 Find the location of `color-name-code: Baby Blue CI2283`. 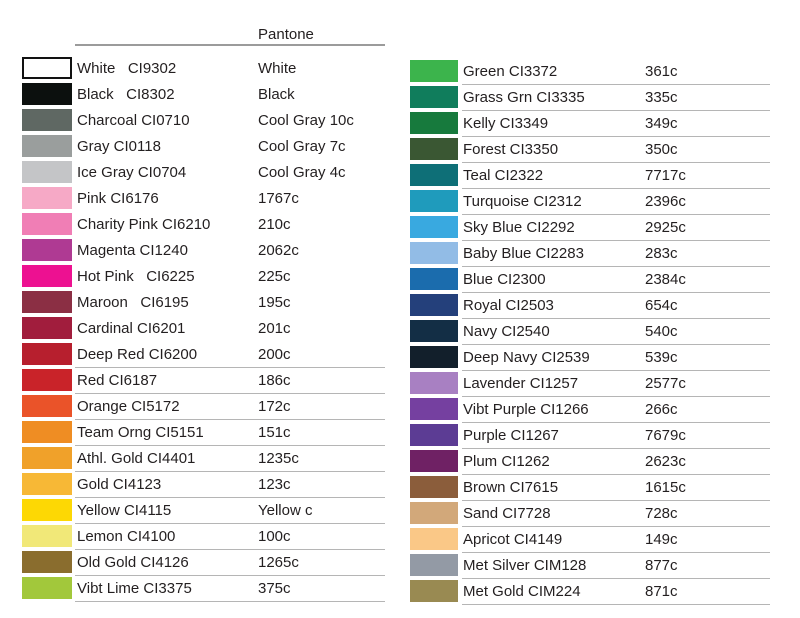

color-name-code: Baby Blue CI2283 is located at coordinates (523, 253).